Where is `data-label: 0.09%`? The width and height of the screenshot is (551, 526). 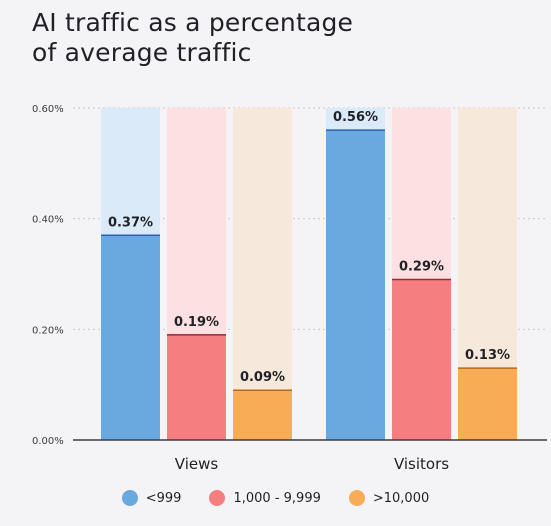
data-label: 0.09% is located at coordinates (262, 377).